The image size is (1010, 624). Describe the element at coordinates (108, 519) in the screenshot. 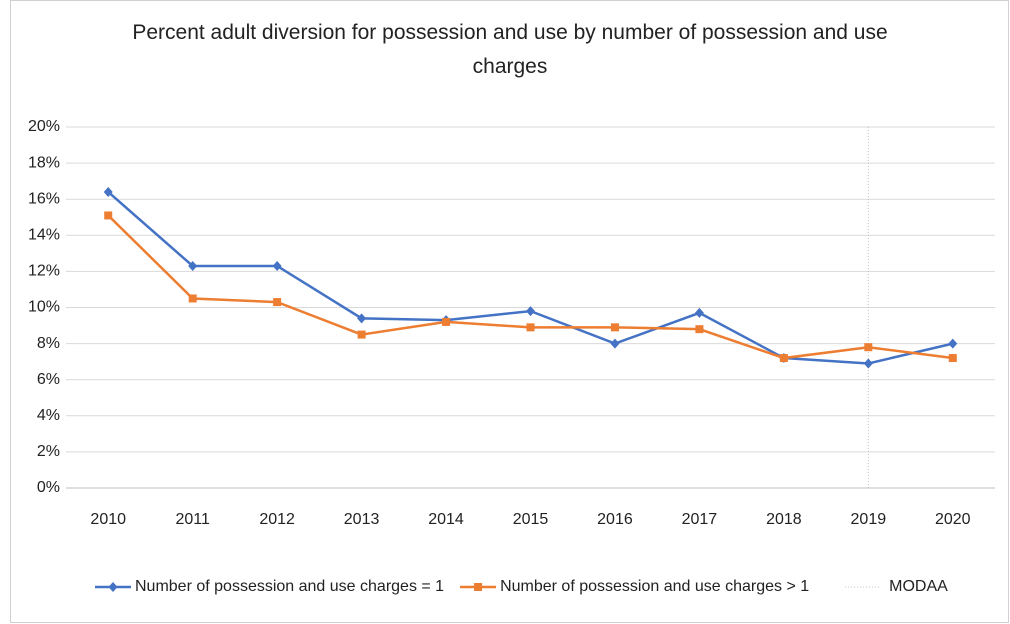

I see `x-tick-label: 2010` at that location.